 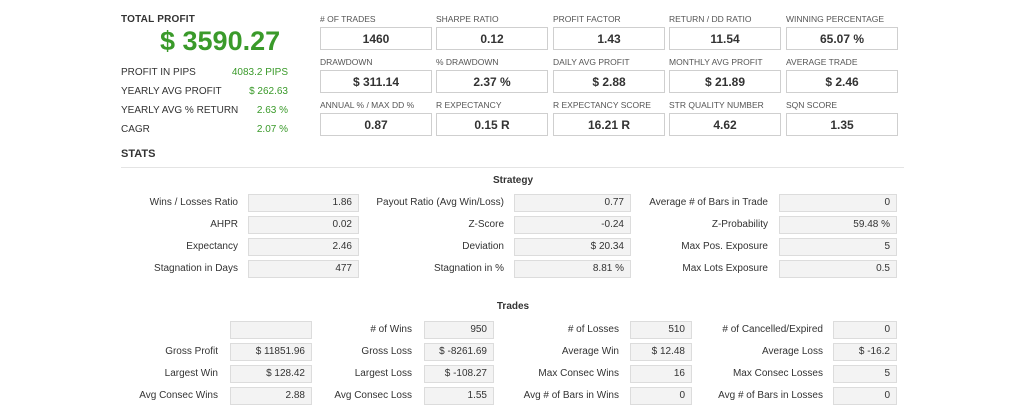 I want to click on metric-card: RETURN / DD RATIO 11.54, so click(x=725, y=32).